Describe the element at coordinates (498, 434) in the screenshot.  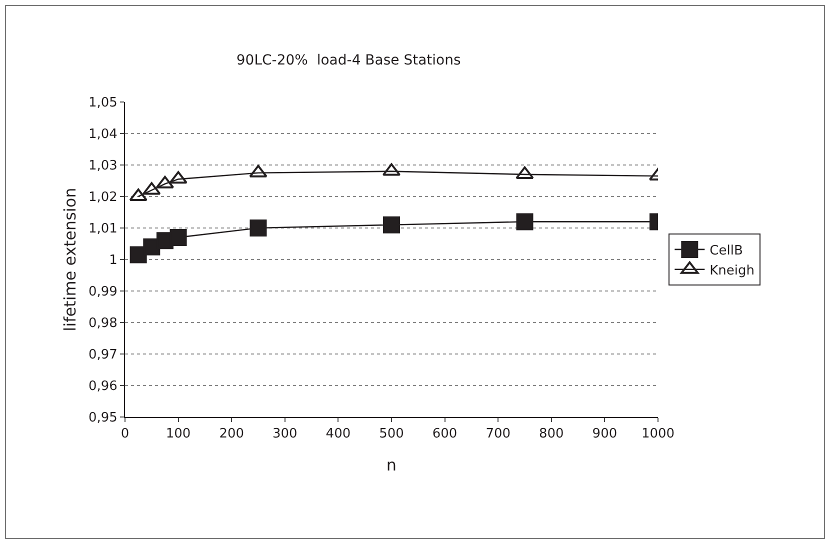
I see `x-tick-label: 700` at that location.